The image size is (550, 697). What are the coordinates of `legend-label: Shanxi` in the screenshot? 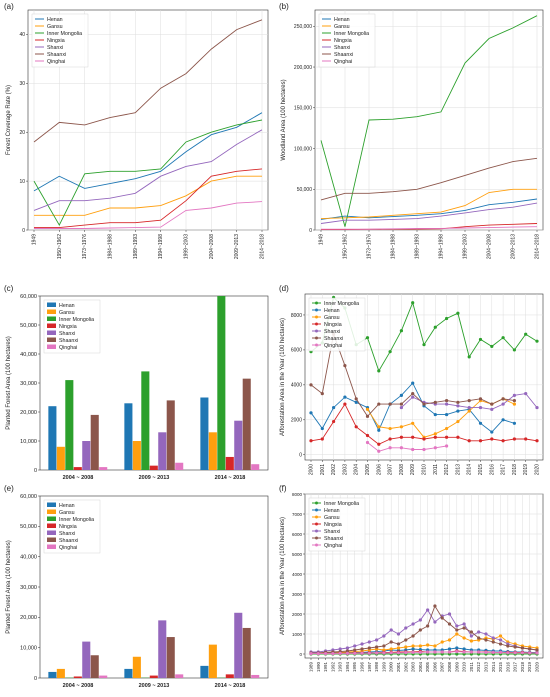 It's located at (332, 332).